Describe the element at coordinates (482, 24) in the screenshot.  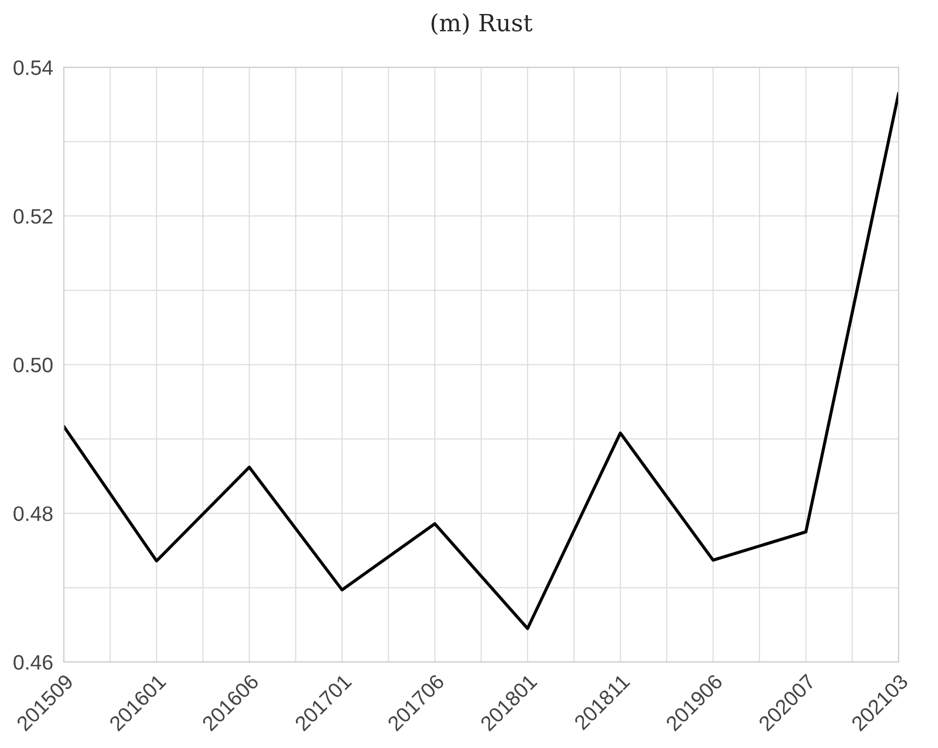
I see `chart-title: (m) Rust` at that location.